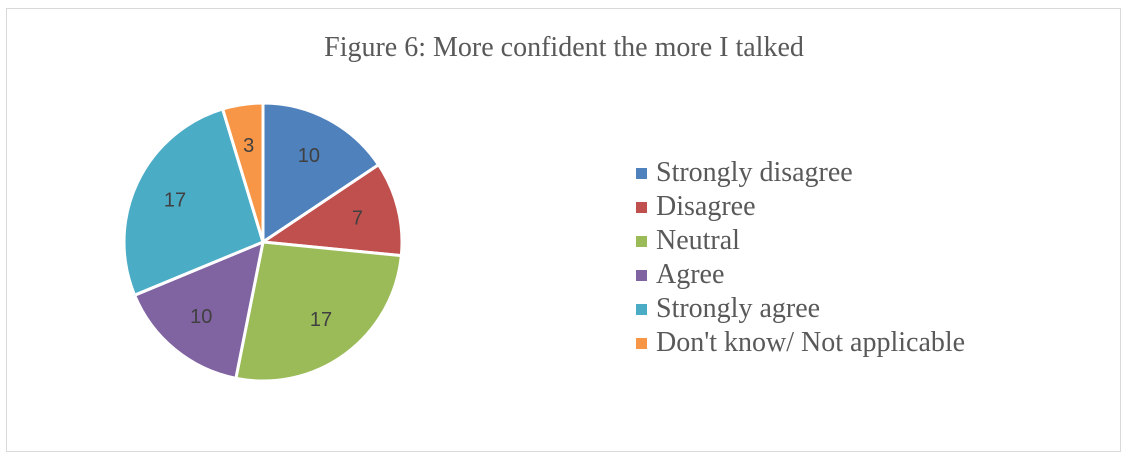 Image resolution: width=1128 pixels, height=455 pixels. I want to click on data-label-strongly-agree: 17, so click(175, 200).